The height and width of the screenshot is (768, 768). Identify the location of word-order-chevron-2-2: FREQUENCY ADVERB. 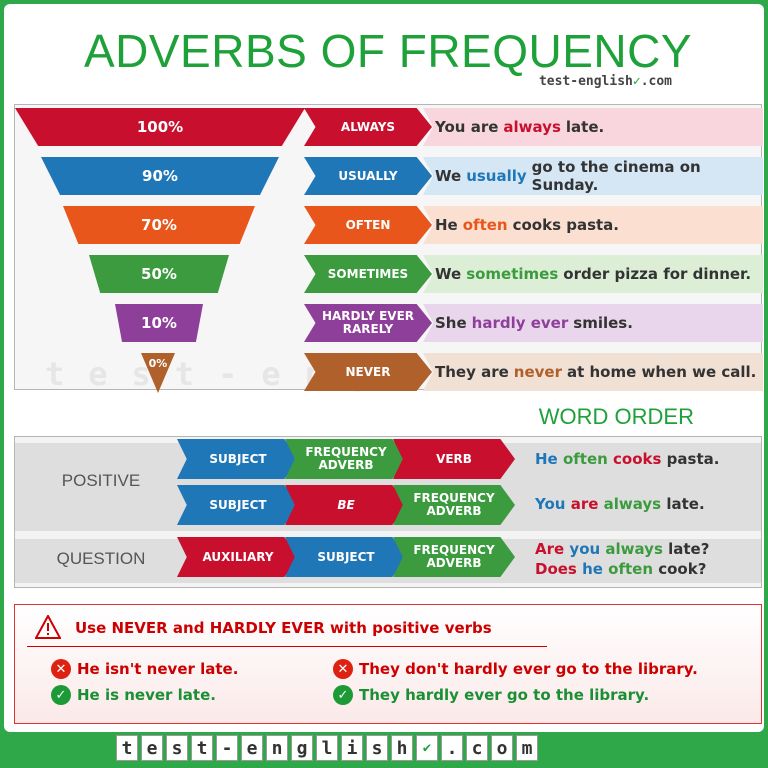
(454, 557).